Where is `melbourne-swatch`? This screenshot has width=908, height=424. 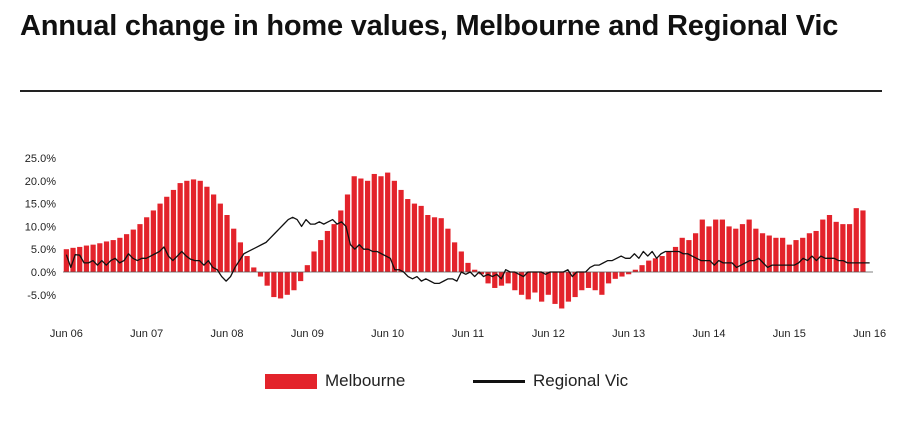 melbourne-swatch is located at coordinates (291, 381).